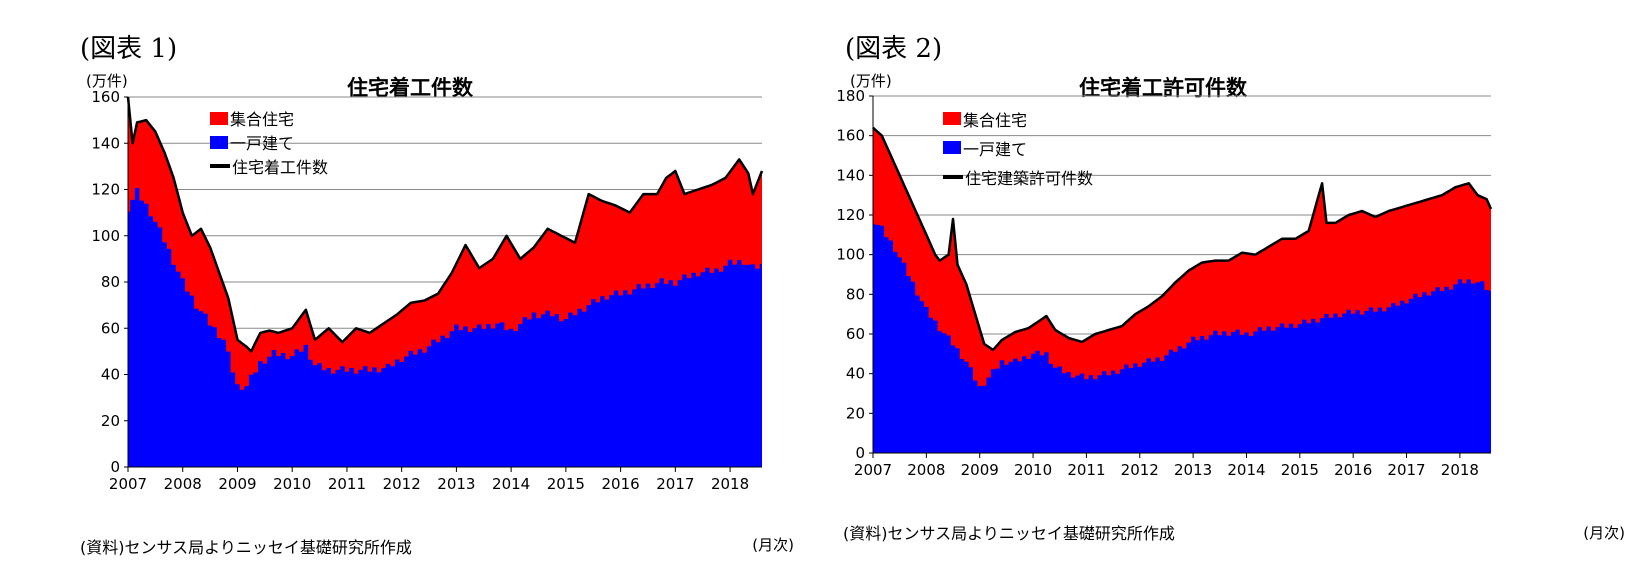 This screenshot has width=1647, height=582. I want to click on chart-legend: 集合住宅 一戸建て 住宅着工件数, so click(269, 142).